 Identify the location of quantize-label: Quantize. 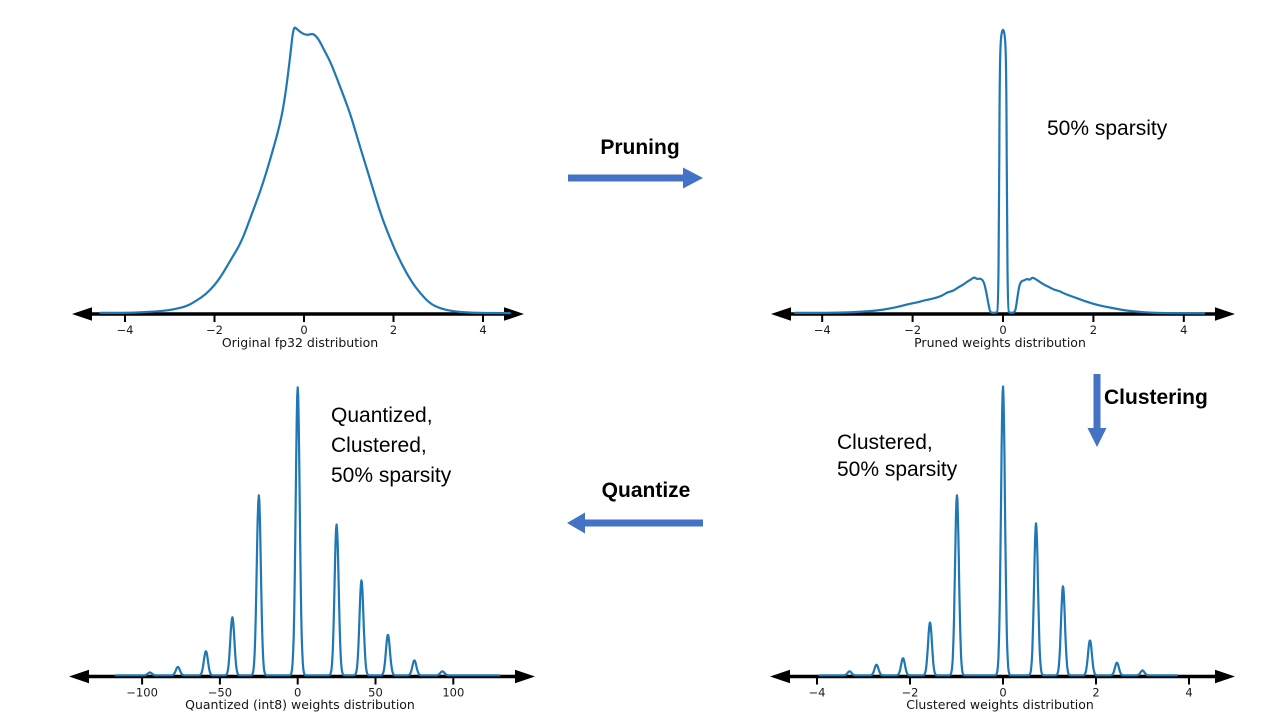
(646, 490).